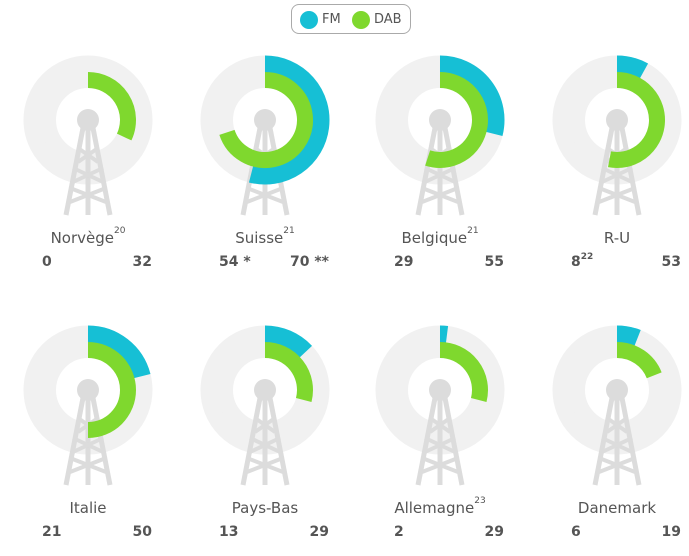  I want to click on dab-value-label: 50, so click(142, 532).